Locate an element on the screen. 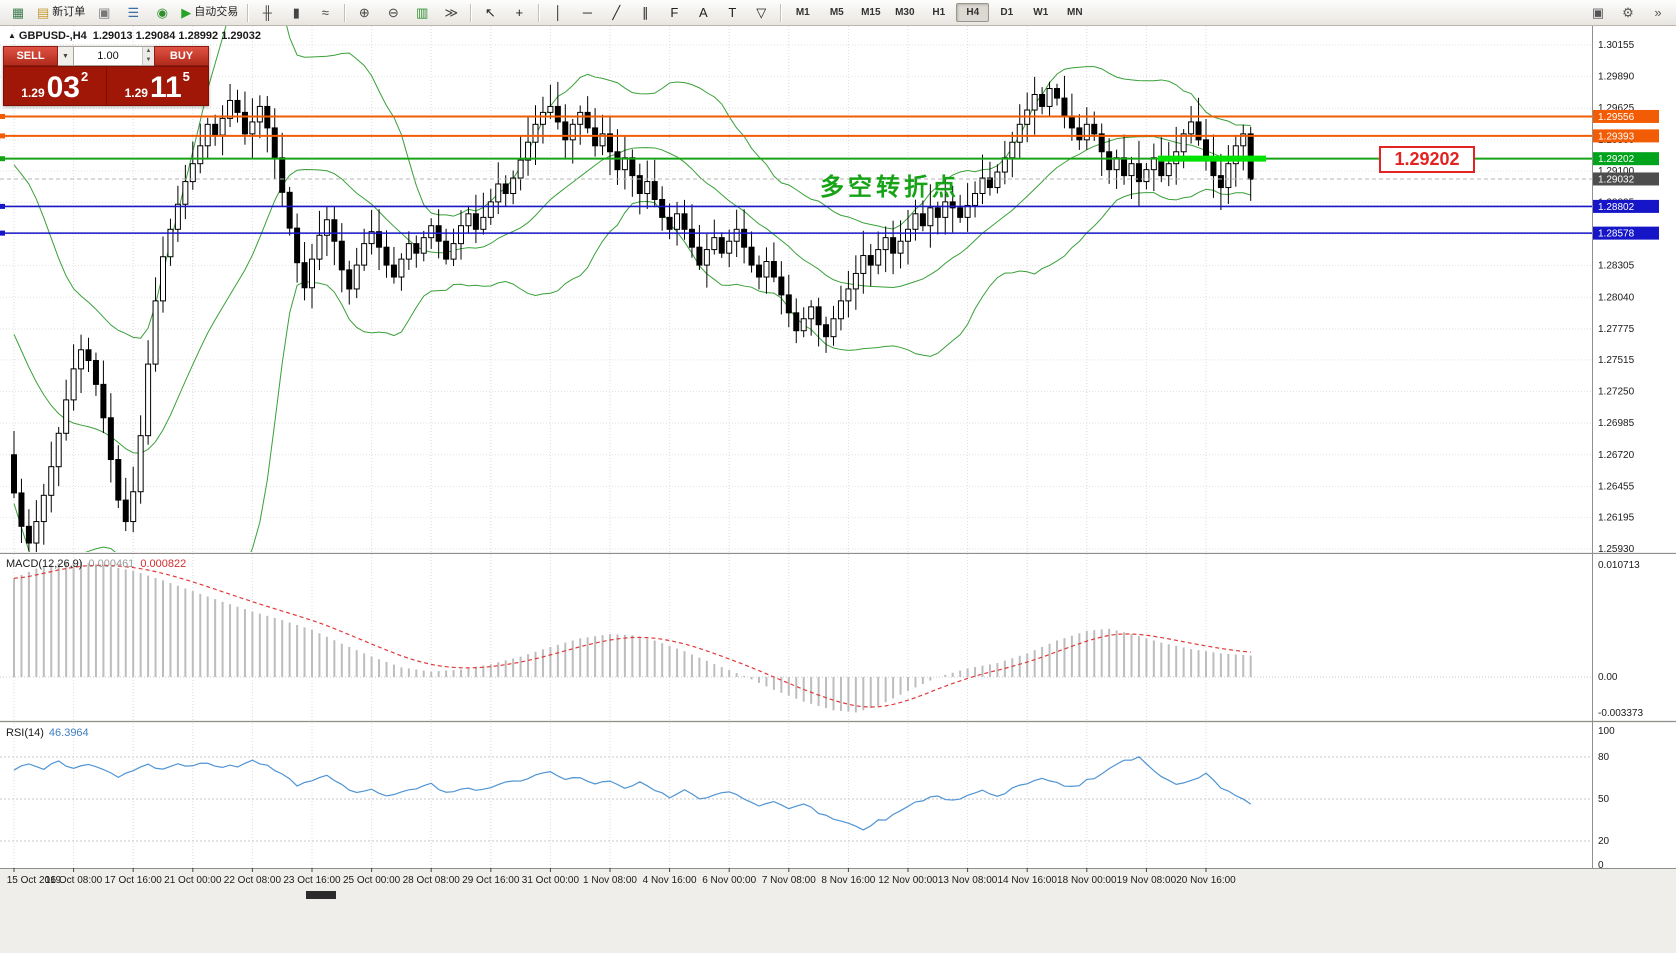 Image resolution: width=1676 pixels, height=953 pixels. crosshair-button: + is located at coordinates (519, 13).